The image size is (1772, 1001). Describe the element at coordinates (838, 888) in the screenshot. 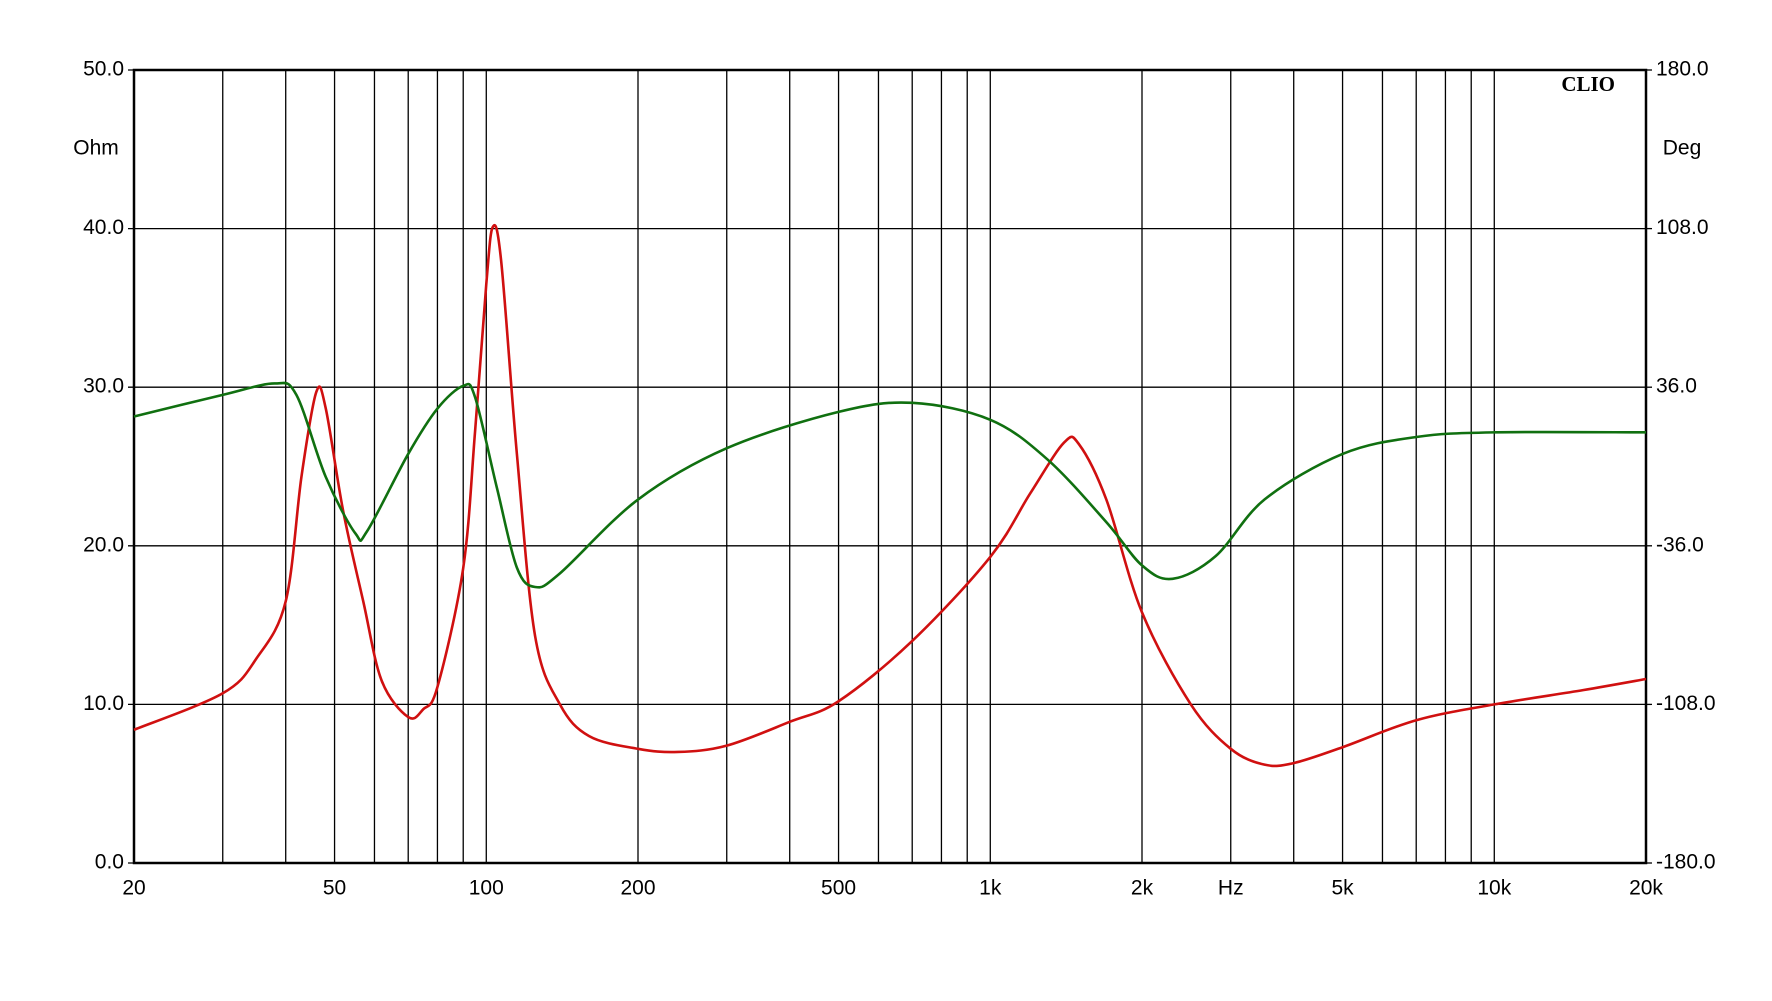

I see `x-tick-label: 500` at that location.